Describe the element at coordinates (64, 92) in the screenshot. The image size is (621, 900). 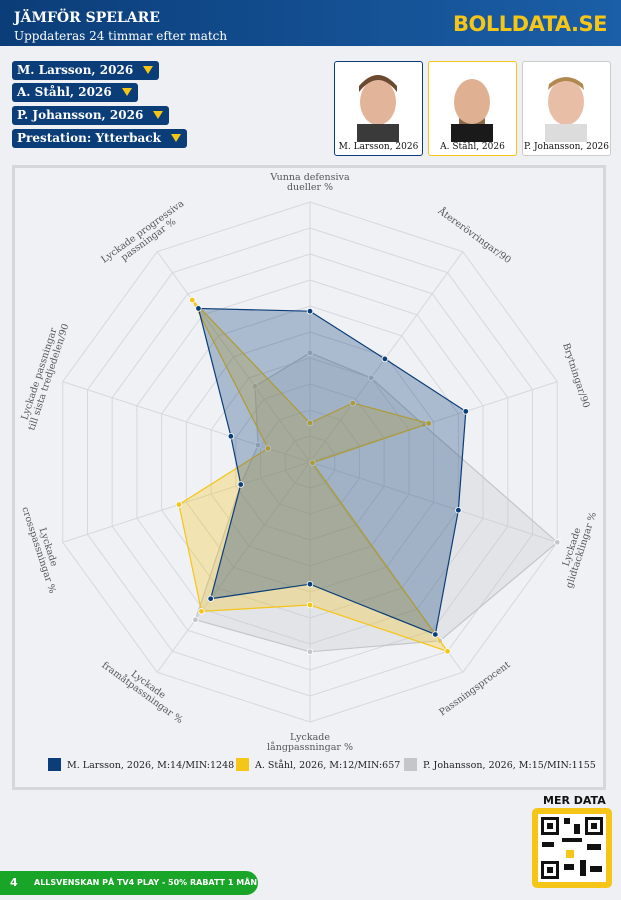
I see `select-label: A. Ståhl, 2026` at that location.